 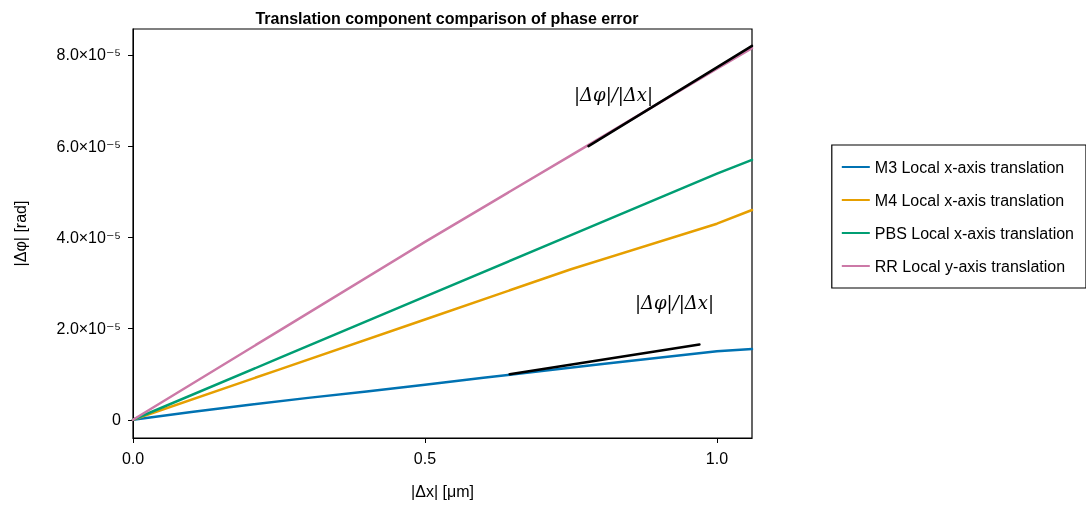 I want to click on legend-label: M4 Local x-axis translation, so click(x=969, y=200).